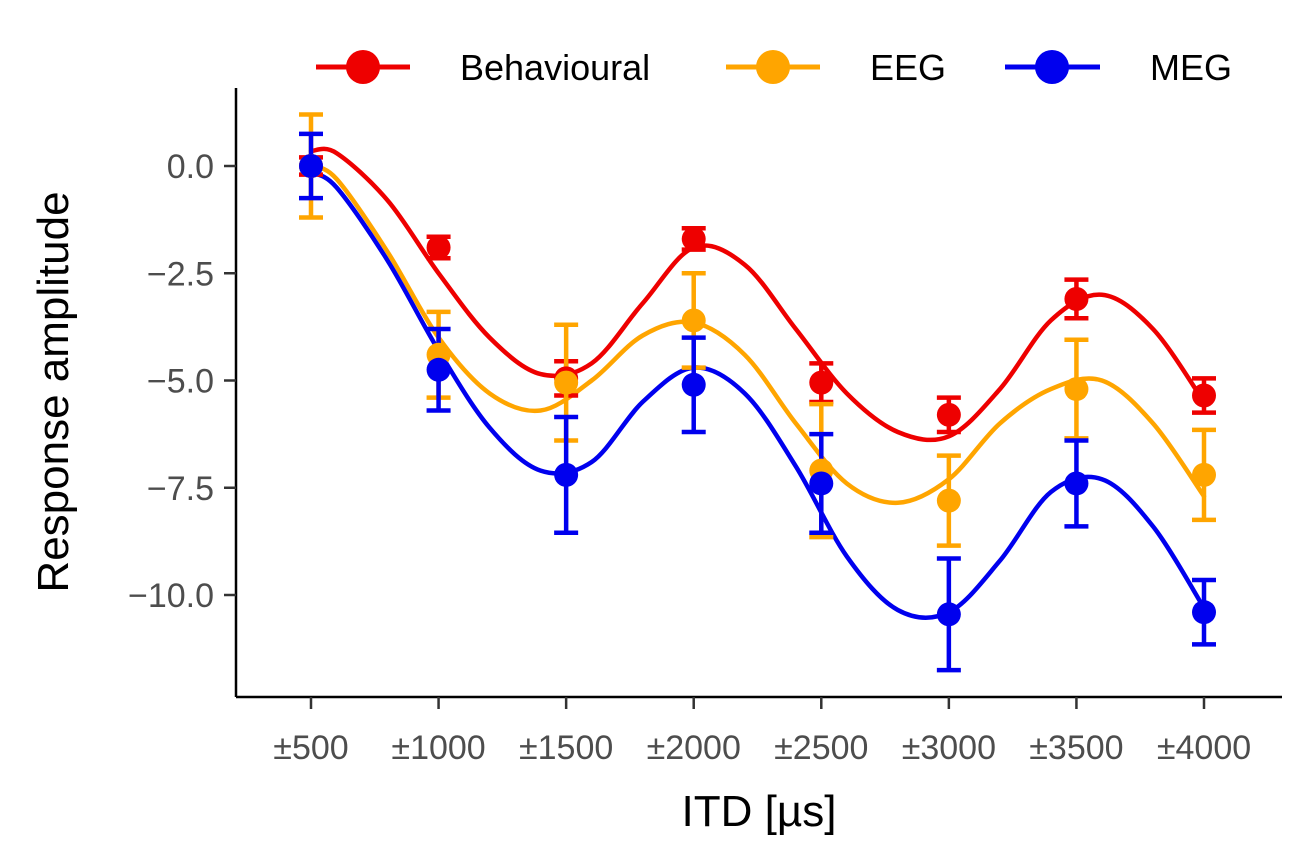  What do you see at coordinates (363, 67) in the screenshot?
I see `legend-marker-behavioural` at bounding box center [363, 67].